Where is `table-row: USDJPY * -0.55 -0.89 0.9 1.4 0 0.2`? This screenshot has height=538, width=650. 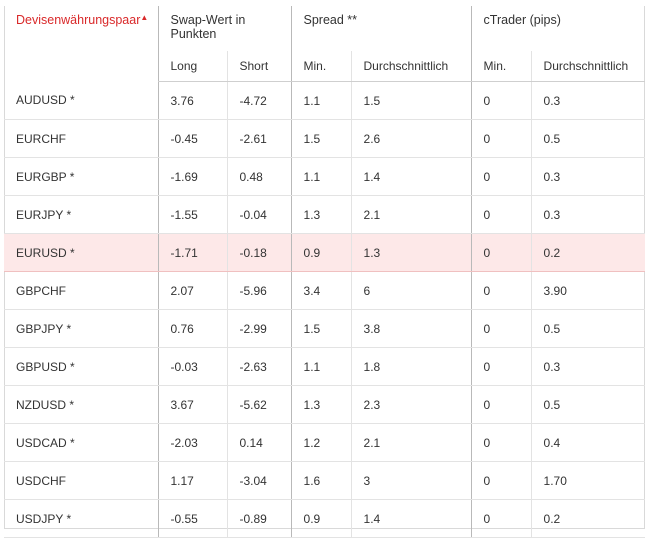
table-row: USDJPY * -0.55 -0.89 0.9 1.4 0 0.2 is located at coordinates (325, 518).